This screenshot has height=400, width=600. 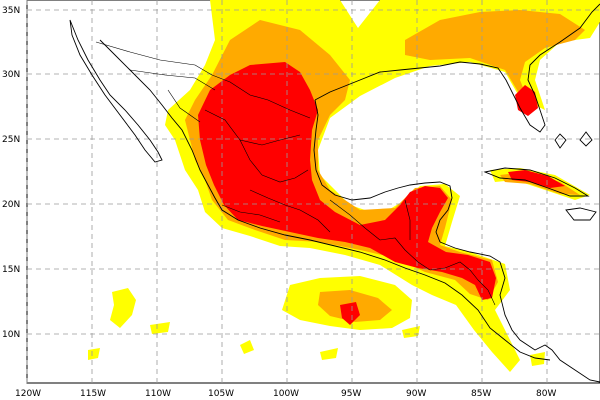 What do you see at coordinates (416, 394) in the screenshot?
I see `lon-label: 90W` at bounding box center [416, 394].